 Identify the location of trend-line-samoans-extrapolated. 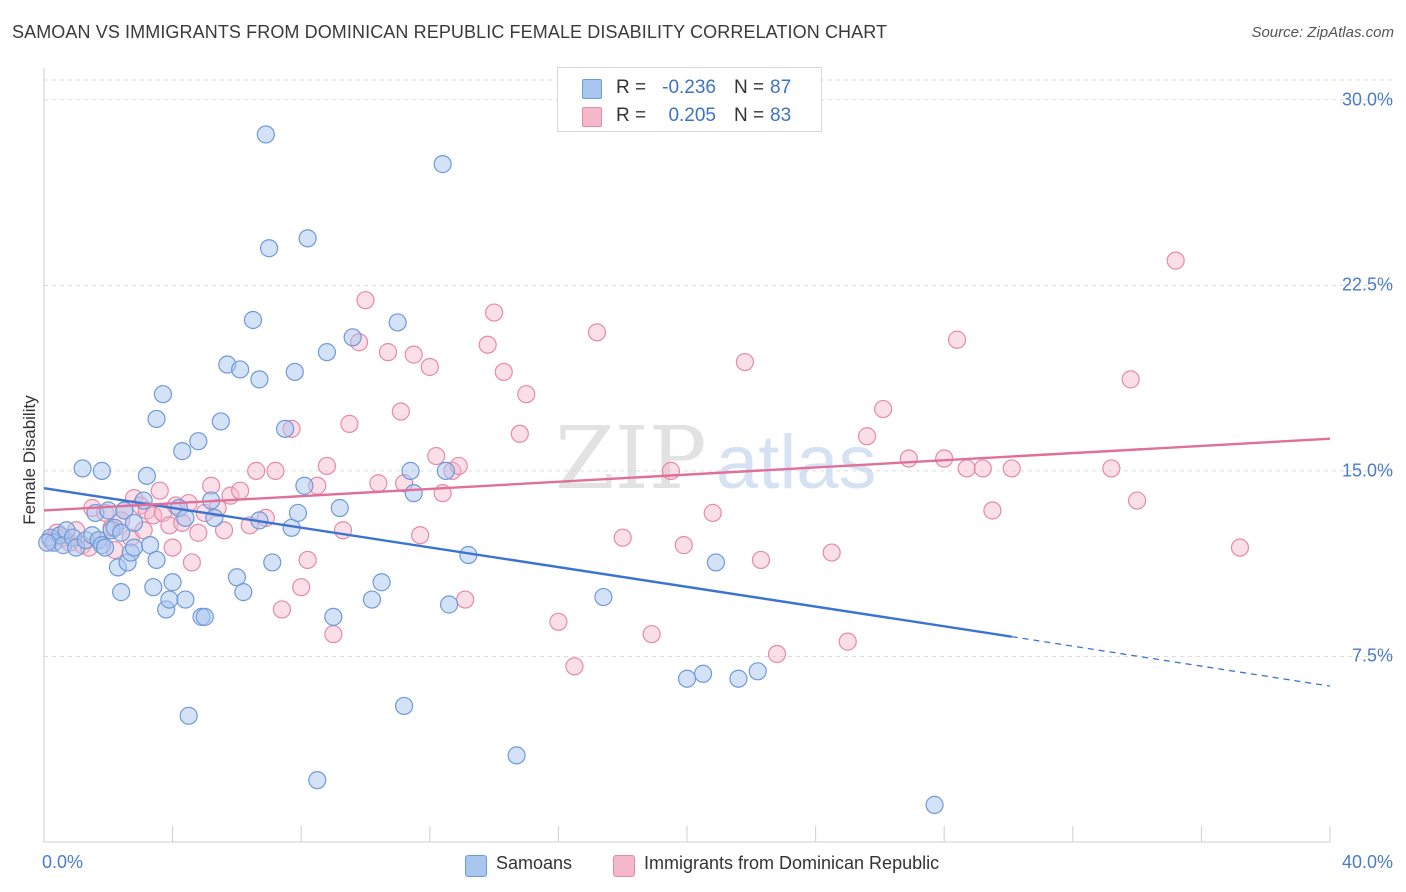
(1171, 661).